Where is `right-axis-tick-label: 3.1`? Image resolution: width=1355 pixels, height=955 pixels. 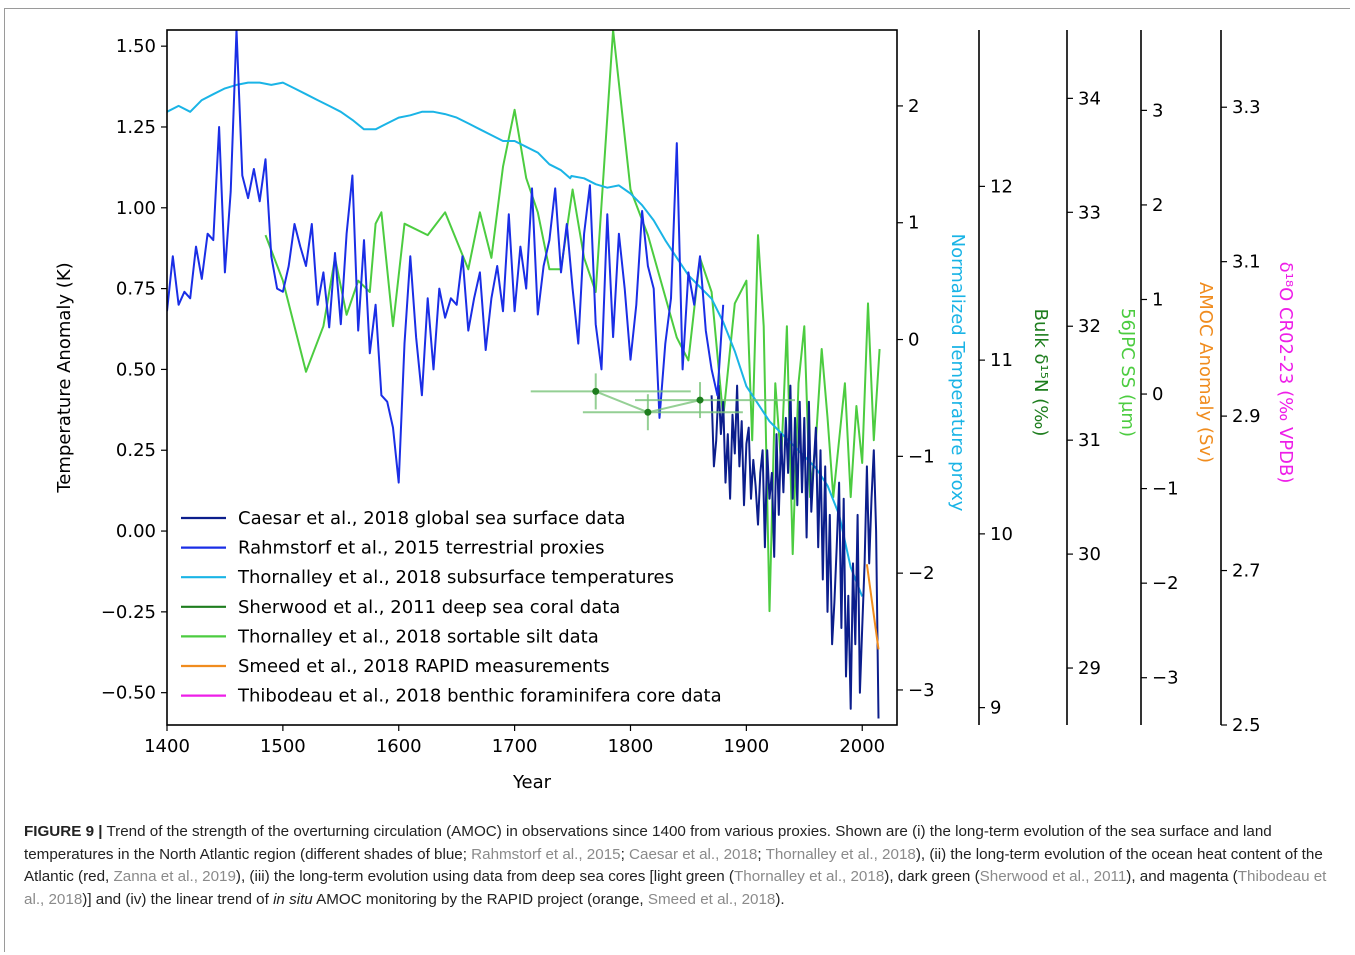
right-axis-tick-label: 3.1 is located at coordinates (1246, 262).